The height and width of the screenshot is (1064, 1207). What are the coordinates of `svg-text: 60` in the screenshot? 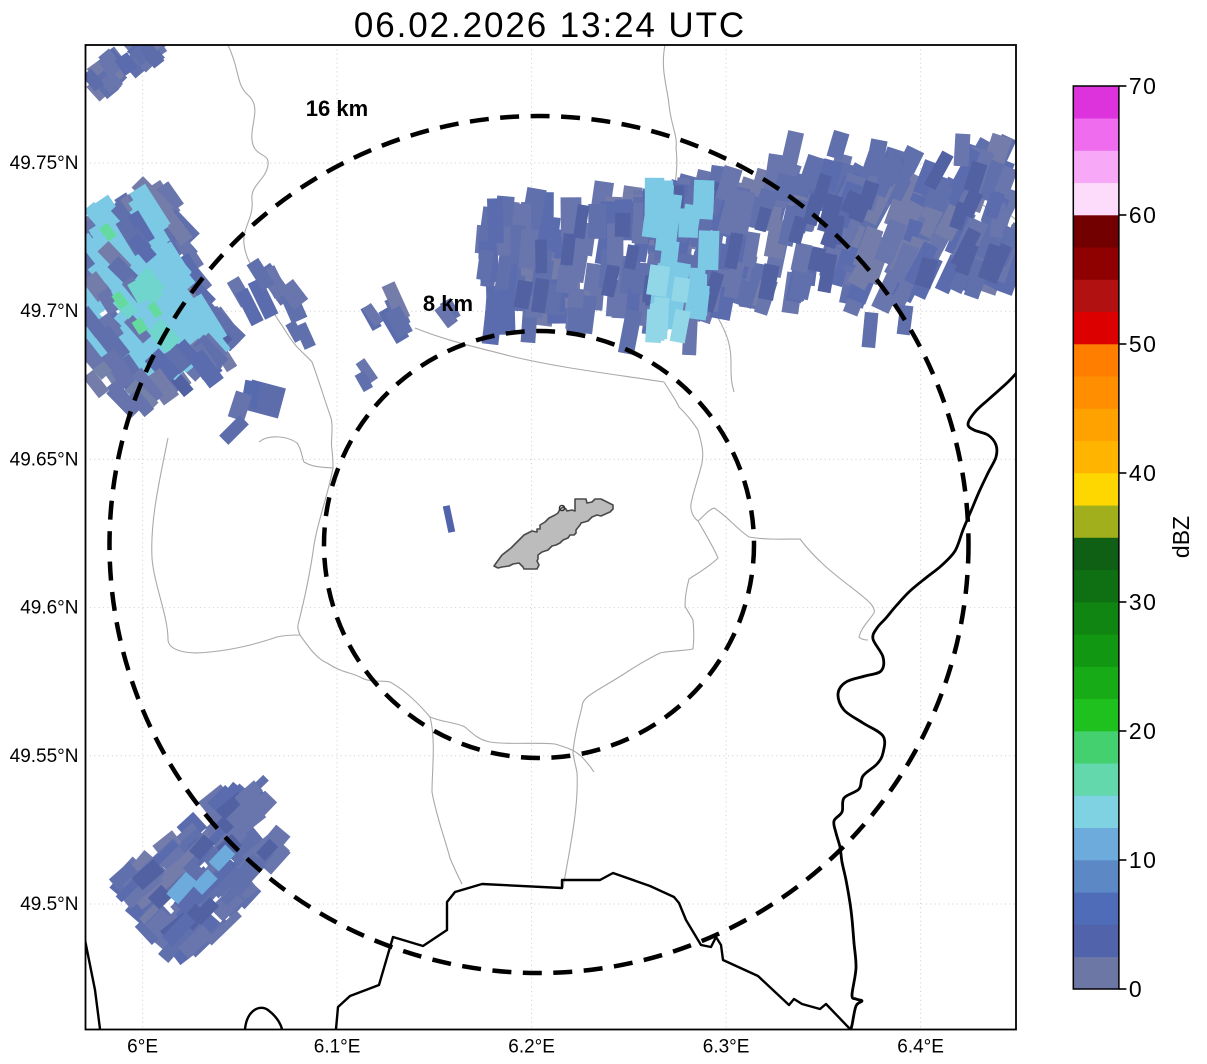 It's located at (1143, 215).